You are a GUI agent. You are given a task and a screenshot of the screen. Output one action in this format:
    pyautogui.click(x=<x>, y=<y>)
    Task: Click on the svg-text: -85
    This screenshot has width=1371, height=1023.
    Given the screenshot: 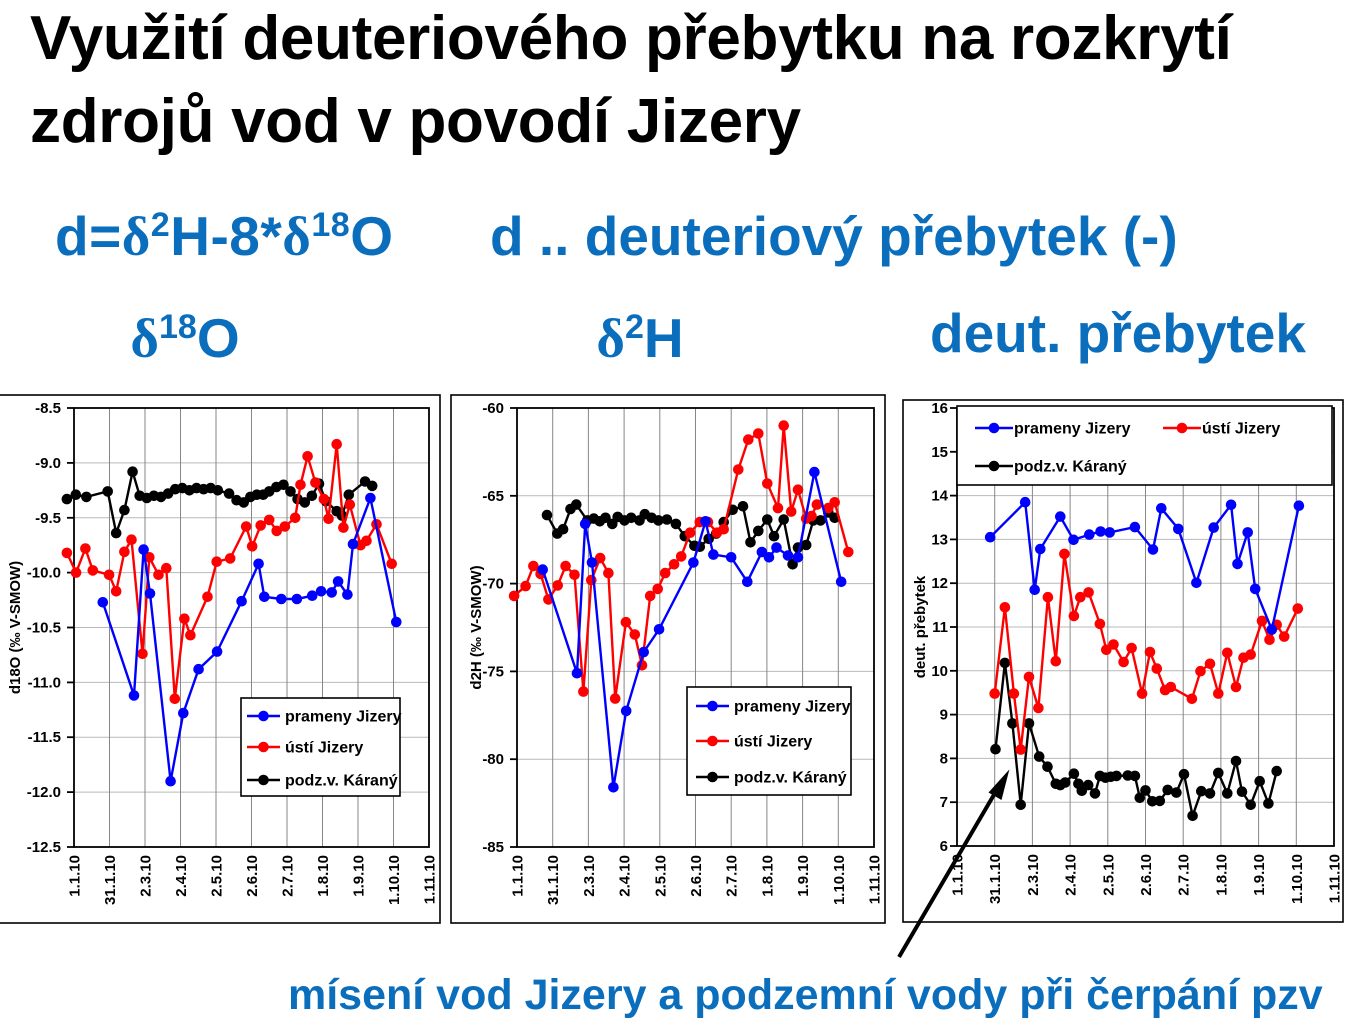 What is the action you would take?
    pyautogui.click(x=493, y=847)
    